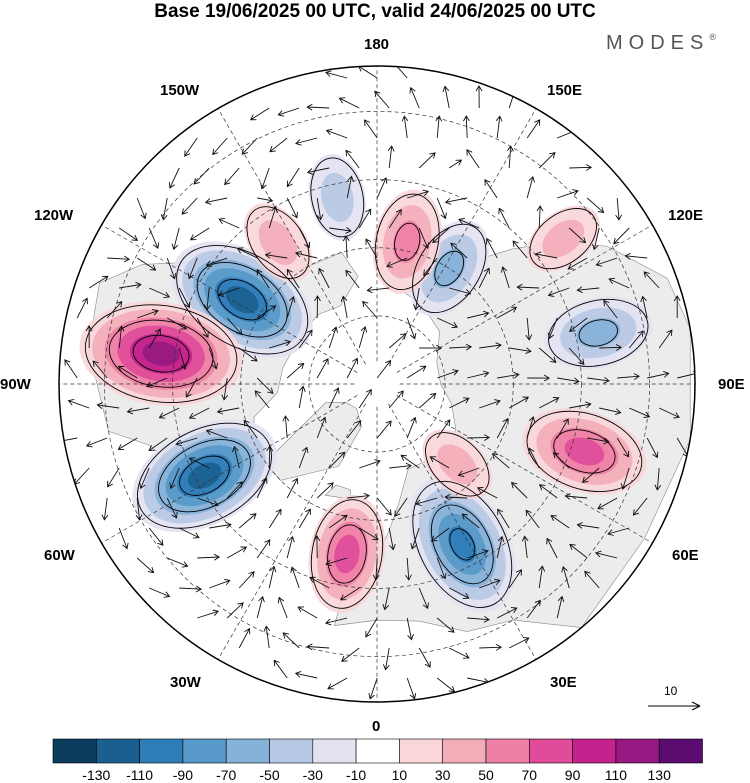 This screenshot has width=750, height=783. I want to click on lon-label-60e: 60E, so click(685, 555).